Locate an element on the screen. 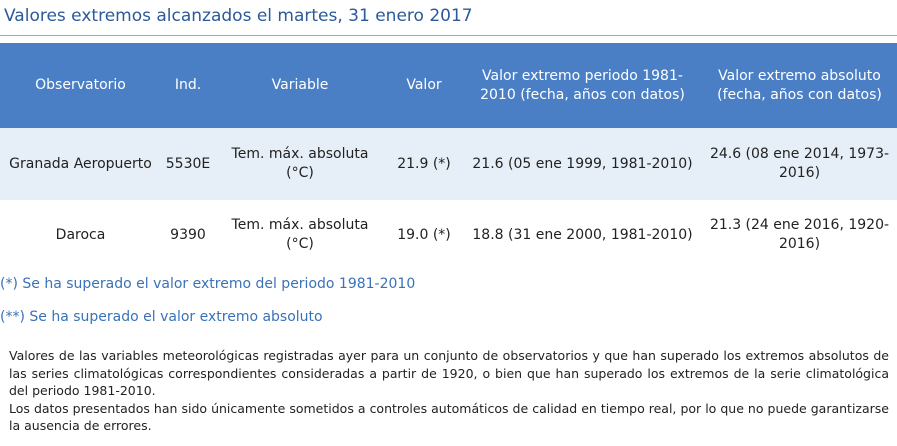 This screenshot has width=897, height=446. cell-observatorio: Granada Aeropuerto is located at coordinates (80, 164).